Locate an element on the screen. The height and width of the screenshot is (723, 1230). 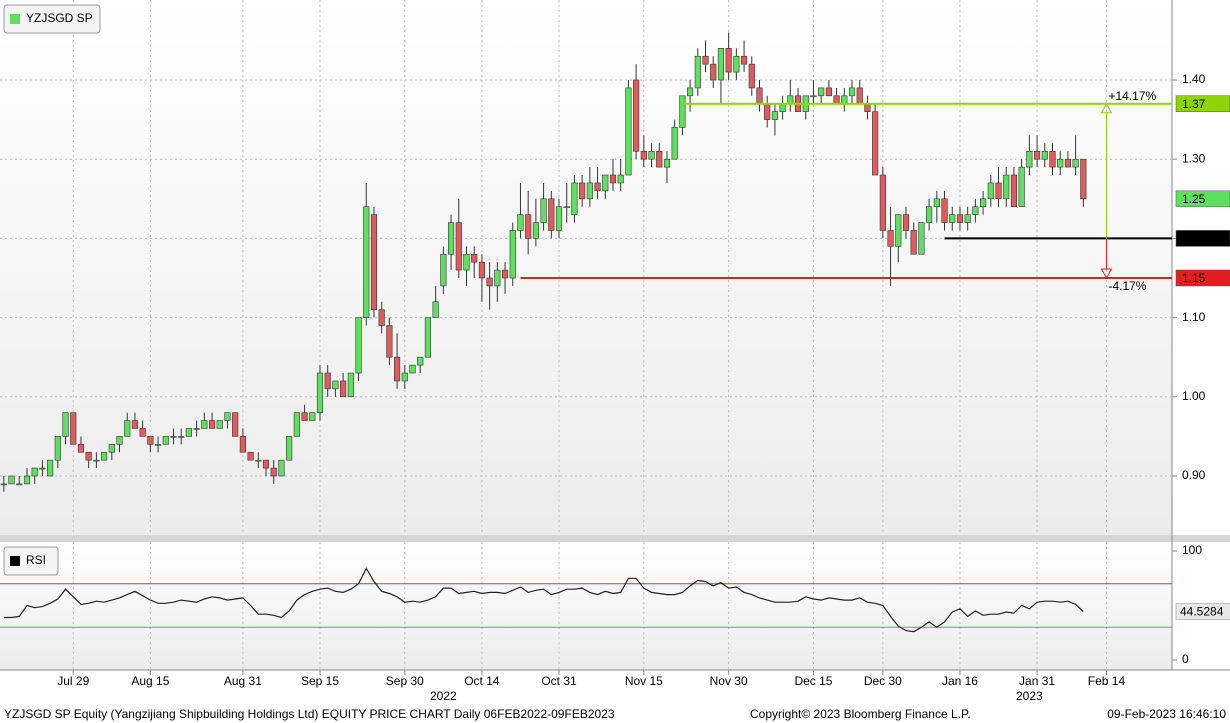
y-tick-label: 0 is located at coordinates (1185, 659).